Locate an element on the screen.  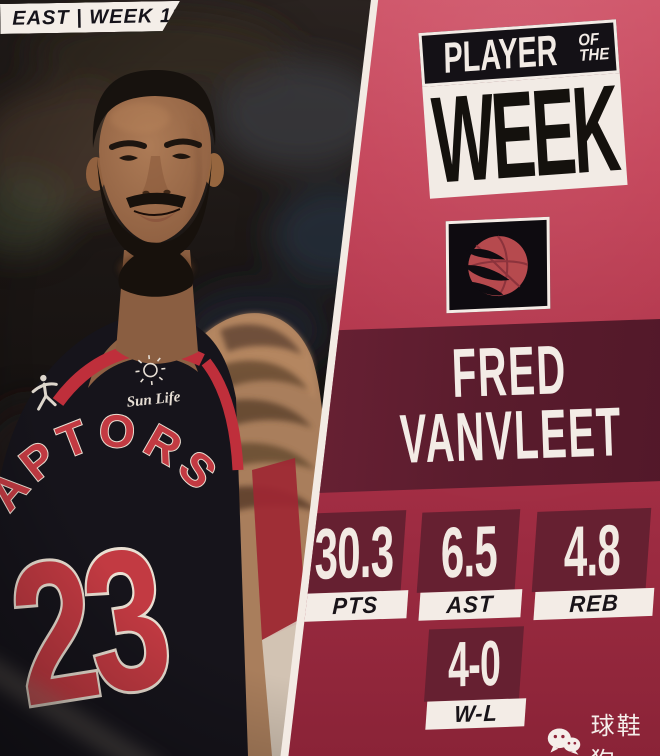
record-value: 4-0 is located at coordinates (474, 664).